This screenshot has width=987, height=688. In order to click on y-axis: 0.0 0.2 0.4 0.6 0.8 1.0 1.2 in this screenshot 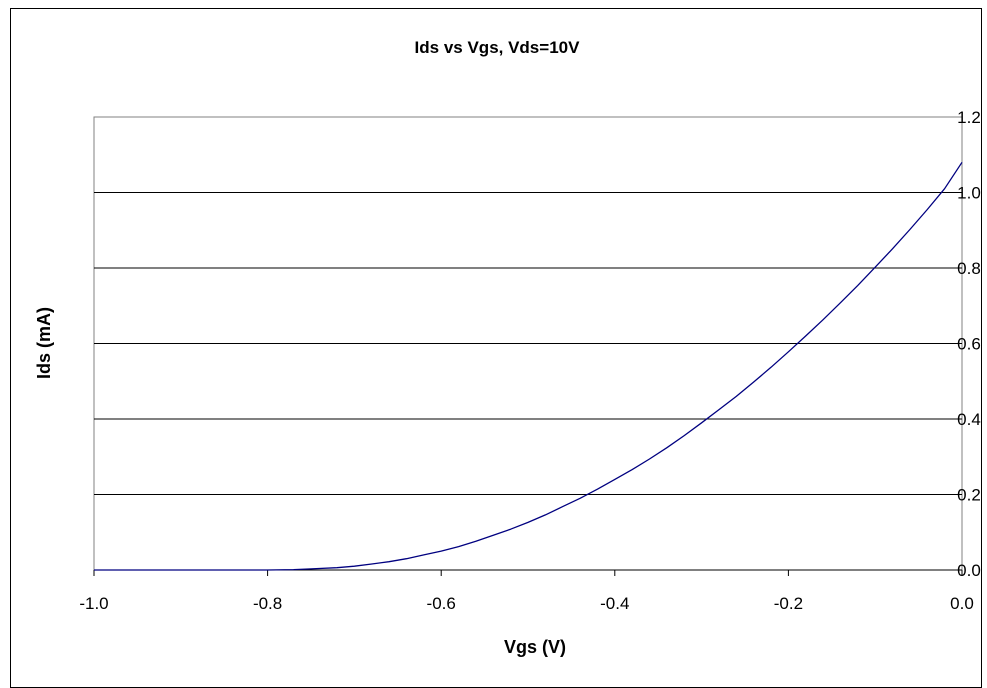, I will do `click(969, 344)`.